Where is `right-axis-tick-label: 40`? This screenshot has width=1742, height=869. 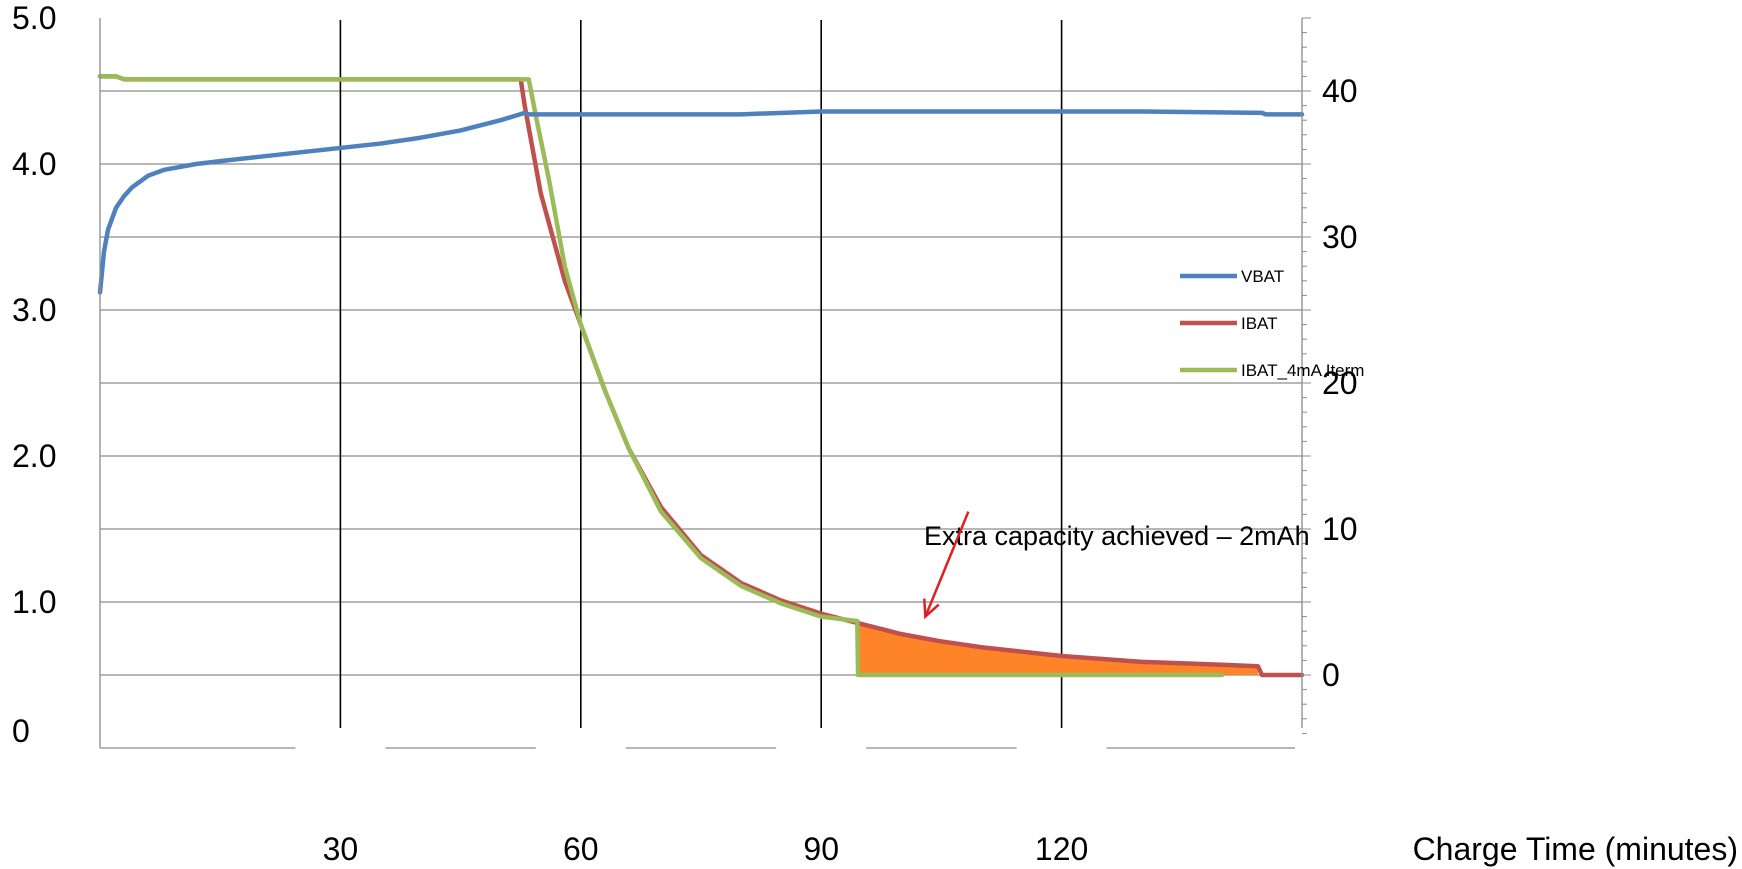
right-axis-tick-label: 40 is located at coordinates (1340, 91).